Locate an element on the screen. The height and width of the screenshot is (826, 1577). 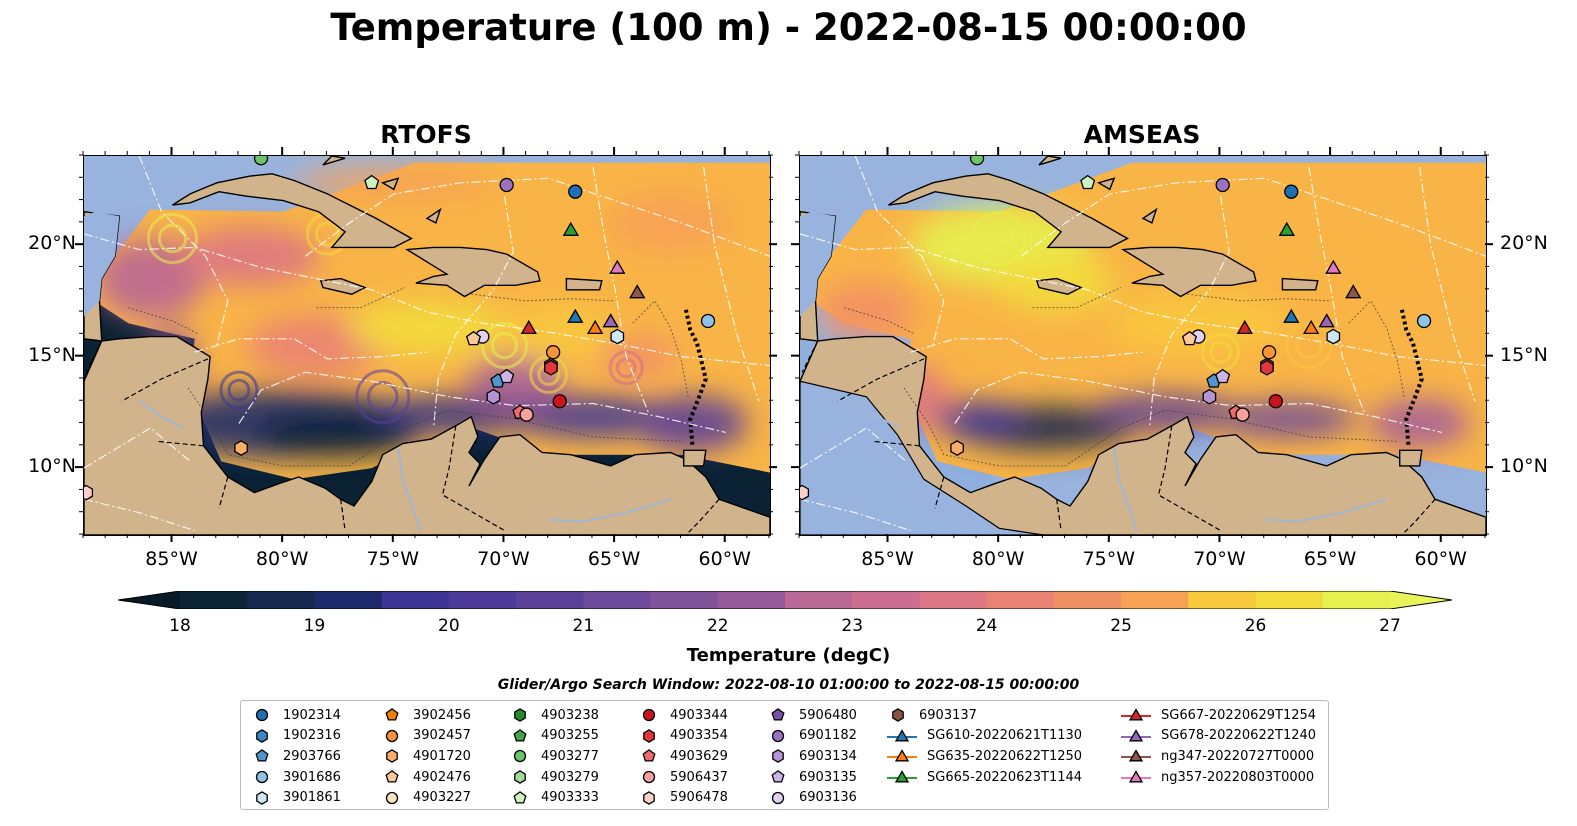
pentagon-marker-icon is located at coordinates (778, 714).